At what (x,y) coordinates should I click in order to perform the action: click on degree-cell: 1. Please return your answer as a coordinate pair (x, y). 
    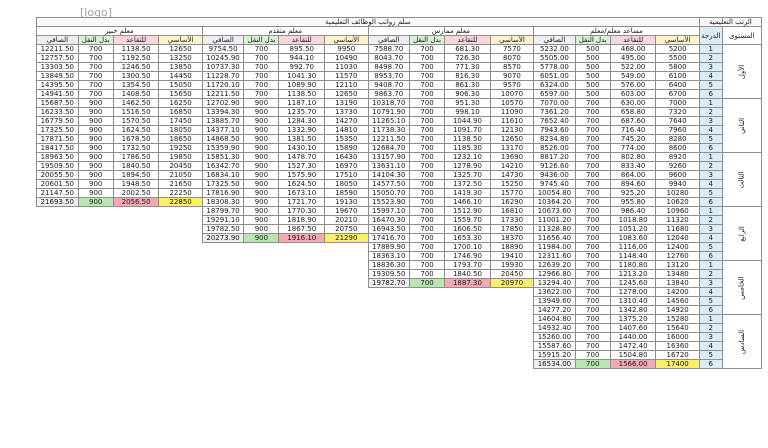
    Looking at the image, I should click on (710, 49).